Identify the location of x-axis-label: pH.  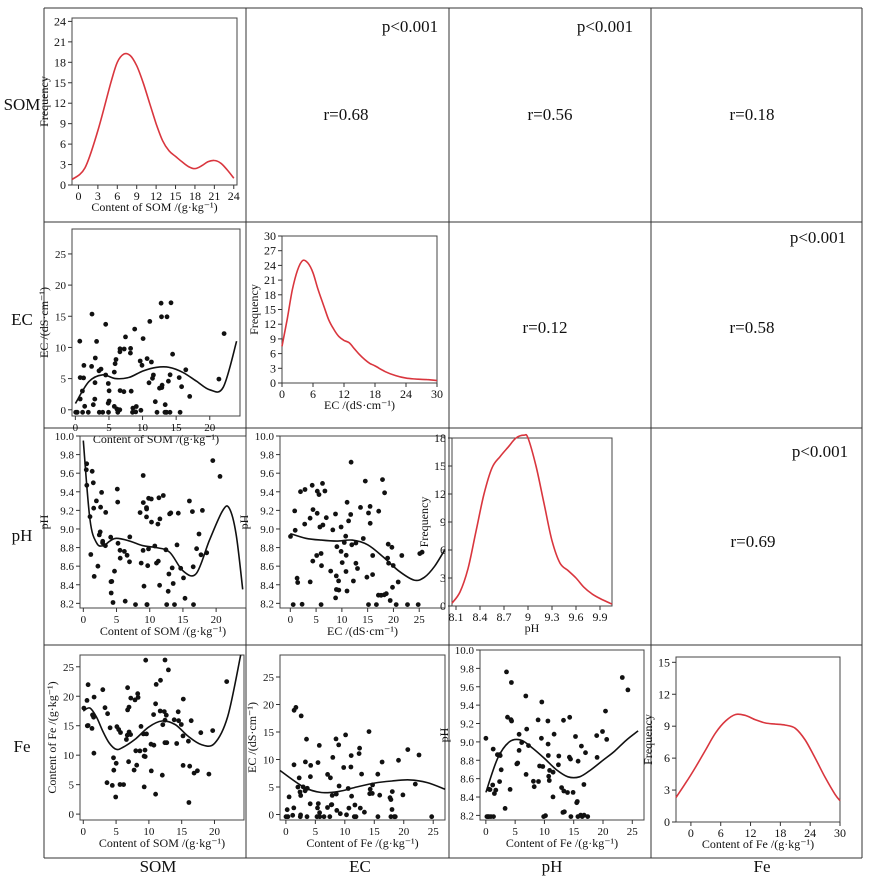
(532, 628).